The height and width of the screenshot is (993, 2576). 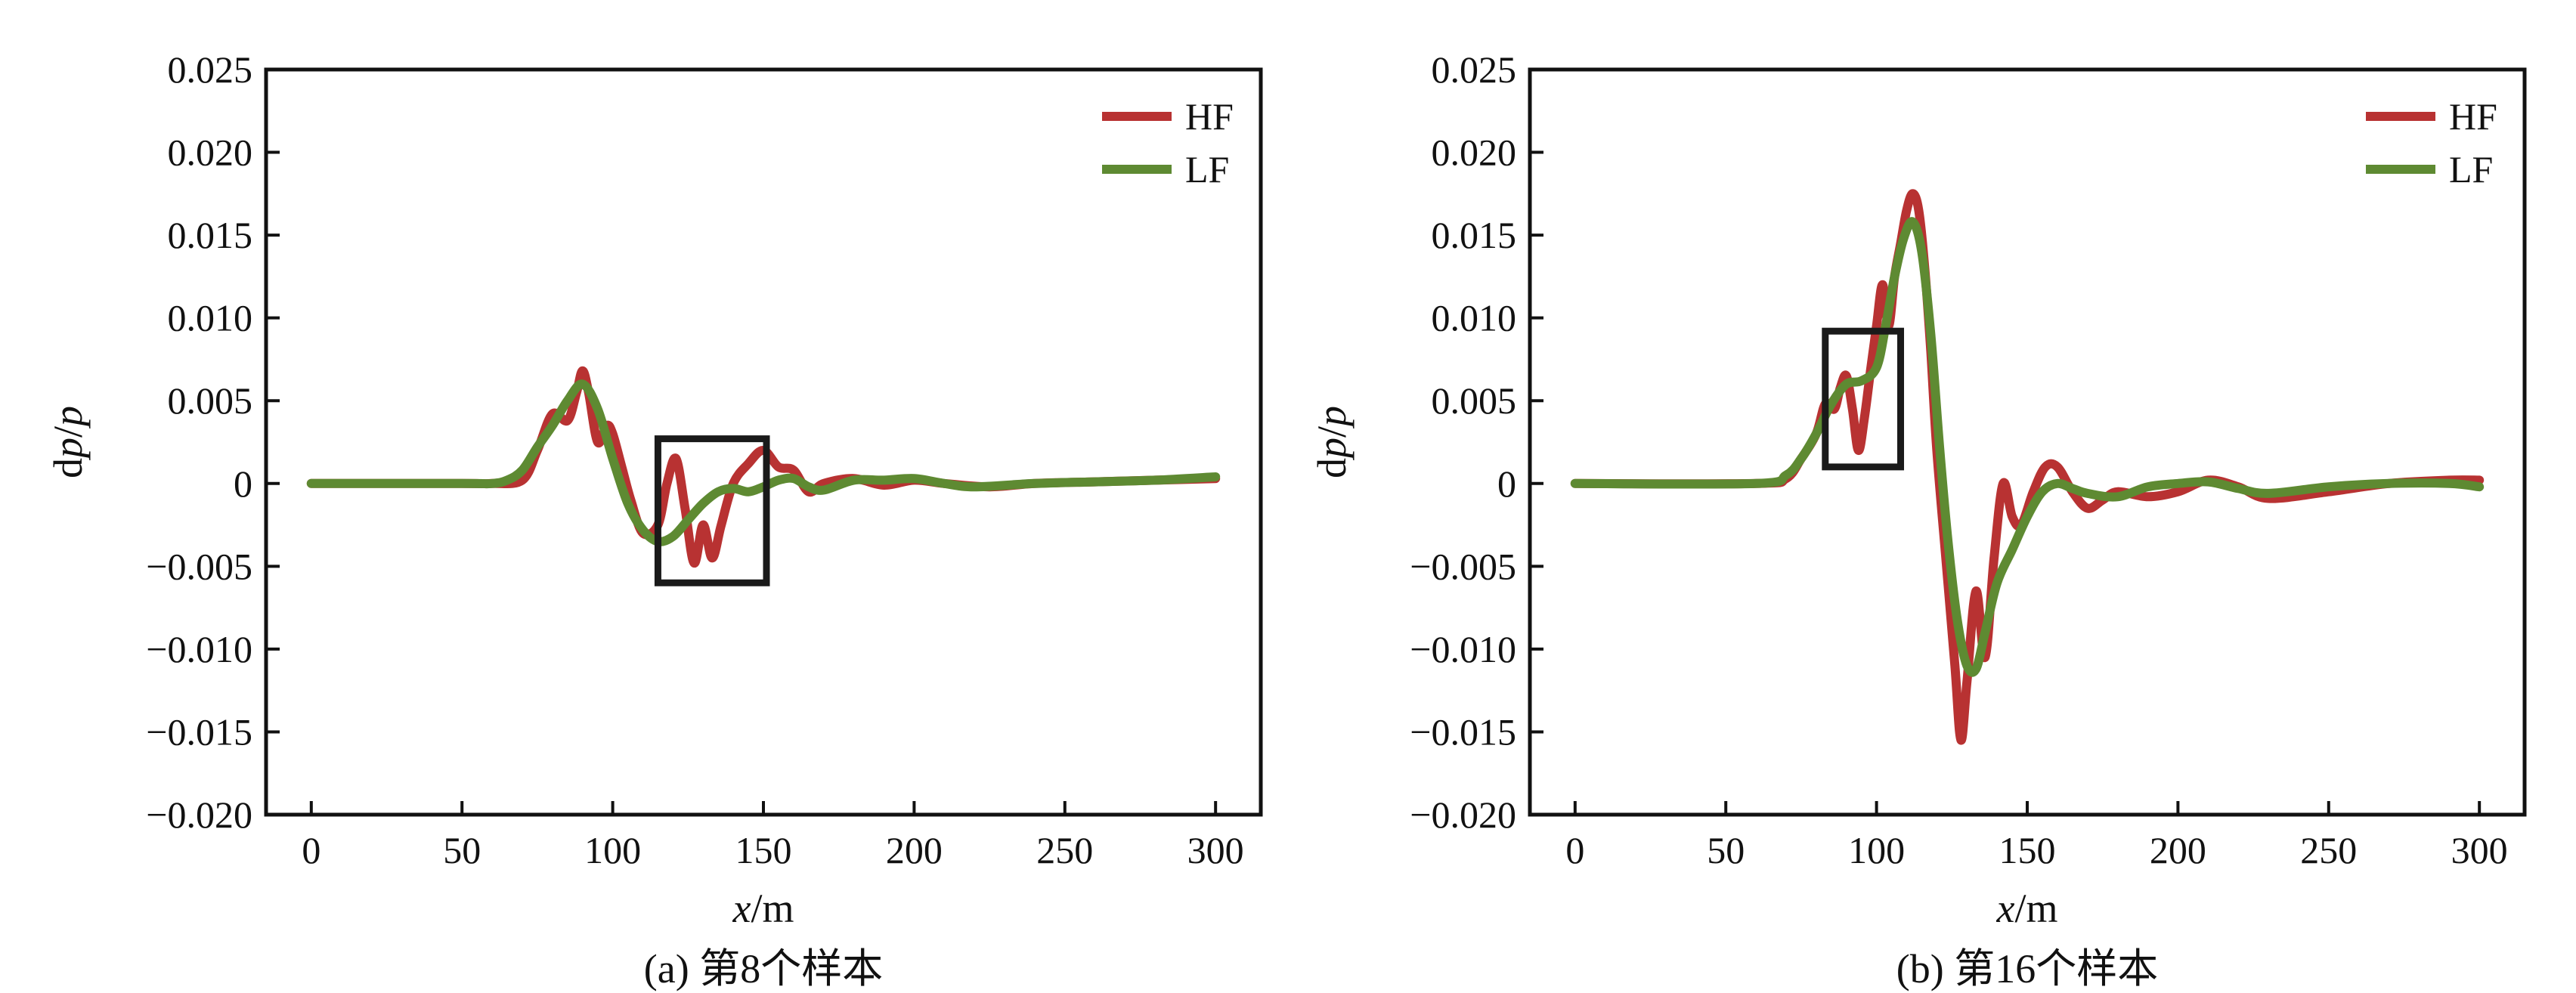 I want to click on chart-caption: (b) 第16个样本, so click(x=2027, y=968).